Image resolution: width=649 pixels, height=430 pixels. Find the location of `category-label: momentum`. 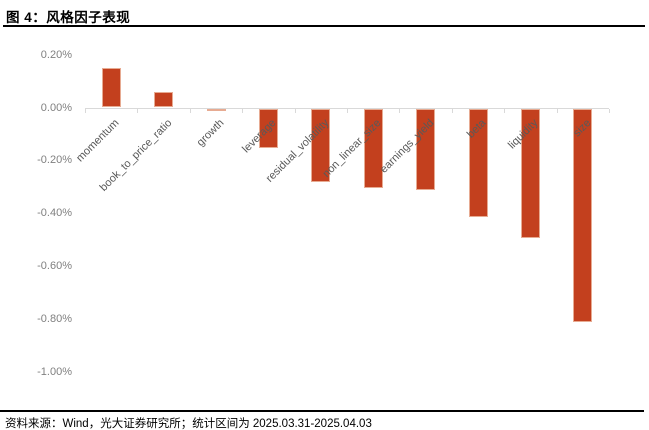

category-label: momentum is located at coordinates (98, 140).